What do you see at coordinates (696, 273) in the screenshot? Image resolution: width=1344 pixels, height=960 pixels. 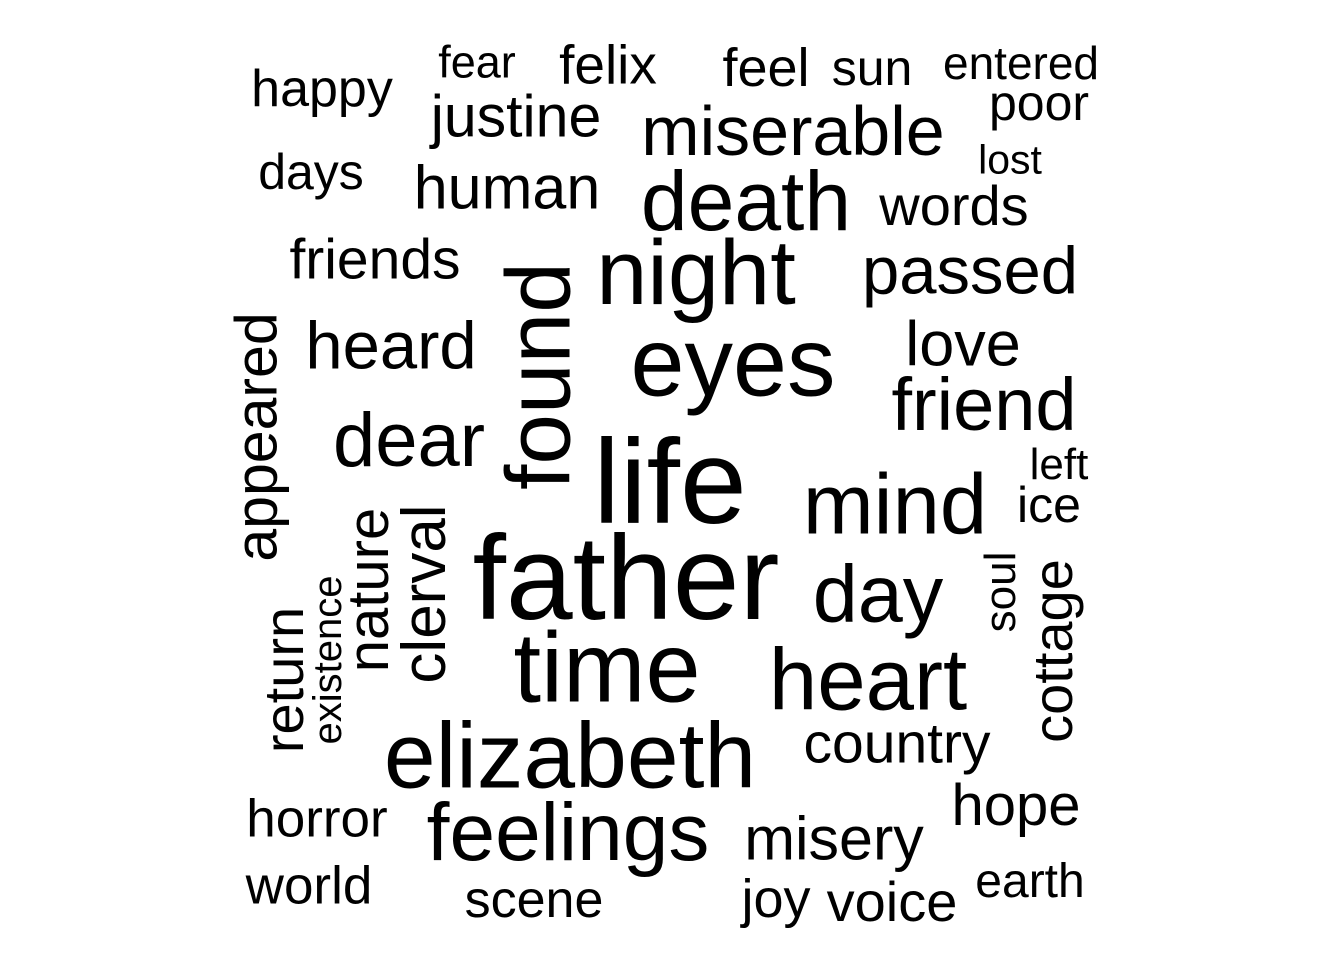 I see `word-night: night` at bounding box center [696, 273].